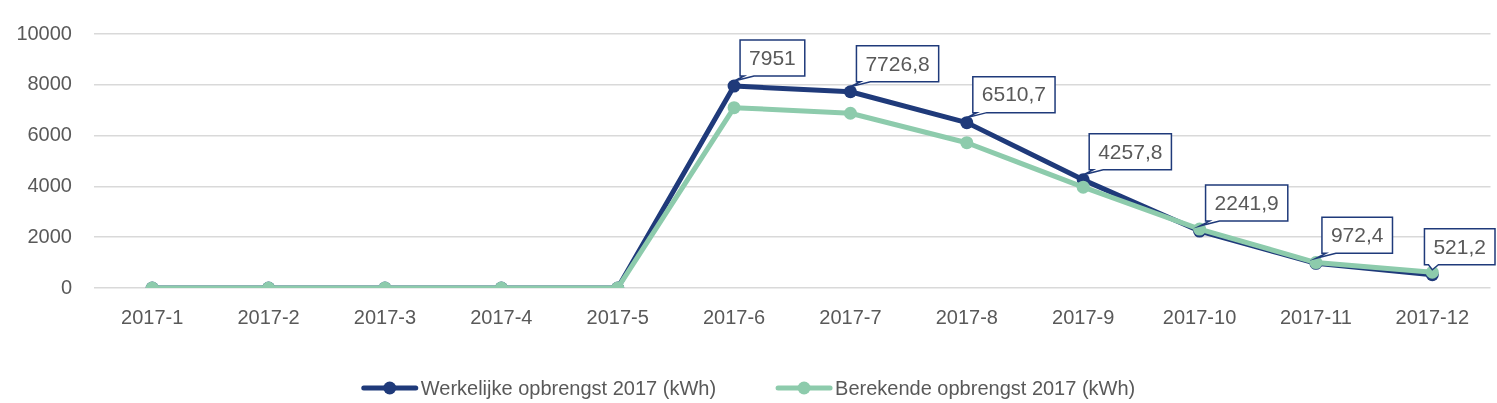  What do you see at coordinates (1432, 316) in the screenshot?
I see `x-tick-label: 2017-12` at bounding box center [1432, 316].